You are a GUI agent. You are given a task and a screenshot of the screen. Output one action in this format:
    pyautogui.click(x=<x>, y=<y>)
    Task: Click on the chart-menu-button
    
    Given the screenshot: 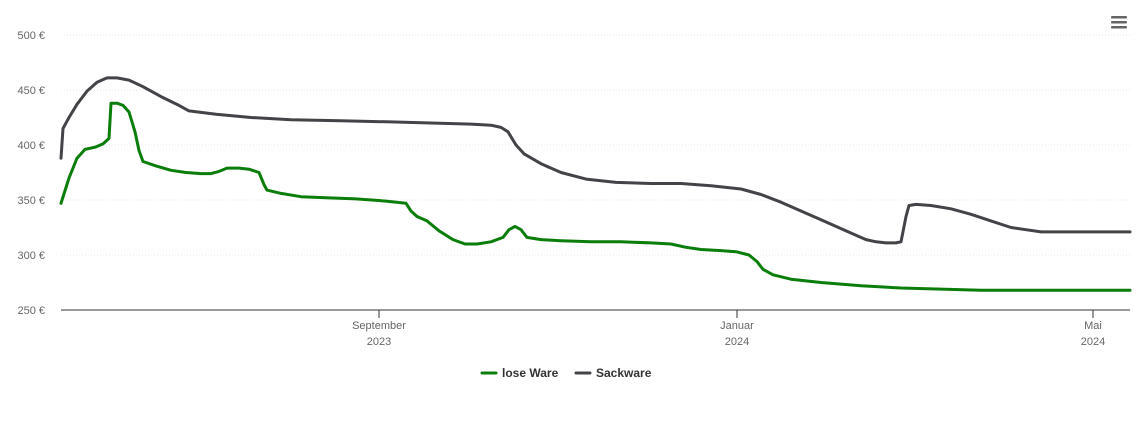 What is the action you would take?
    pyautogui.click(x=1119, y=22)
    